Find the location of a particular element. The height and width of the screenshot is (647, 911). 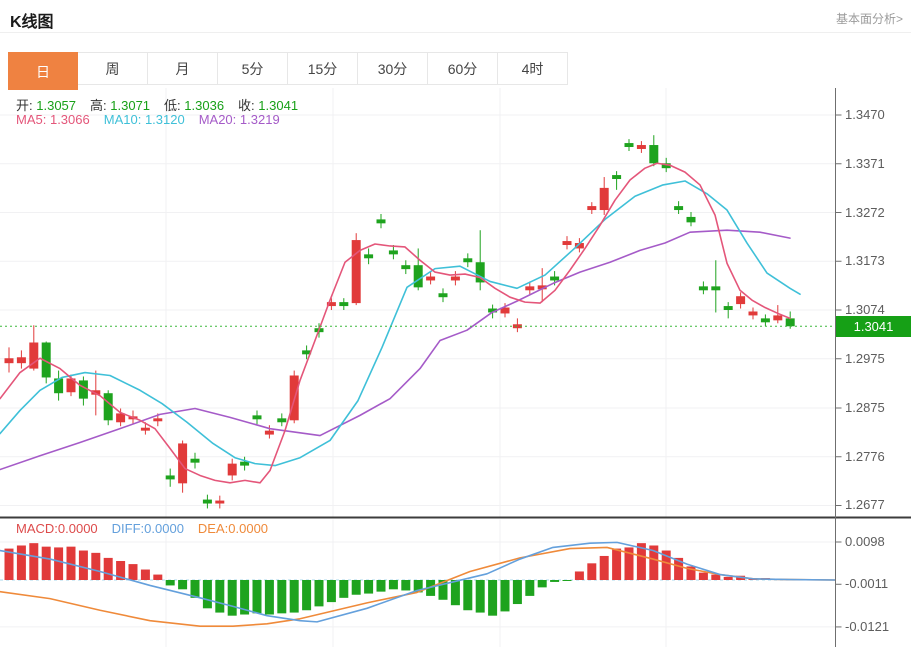

open-label: 开: is located at coordinates (24, 105).